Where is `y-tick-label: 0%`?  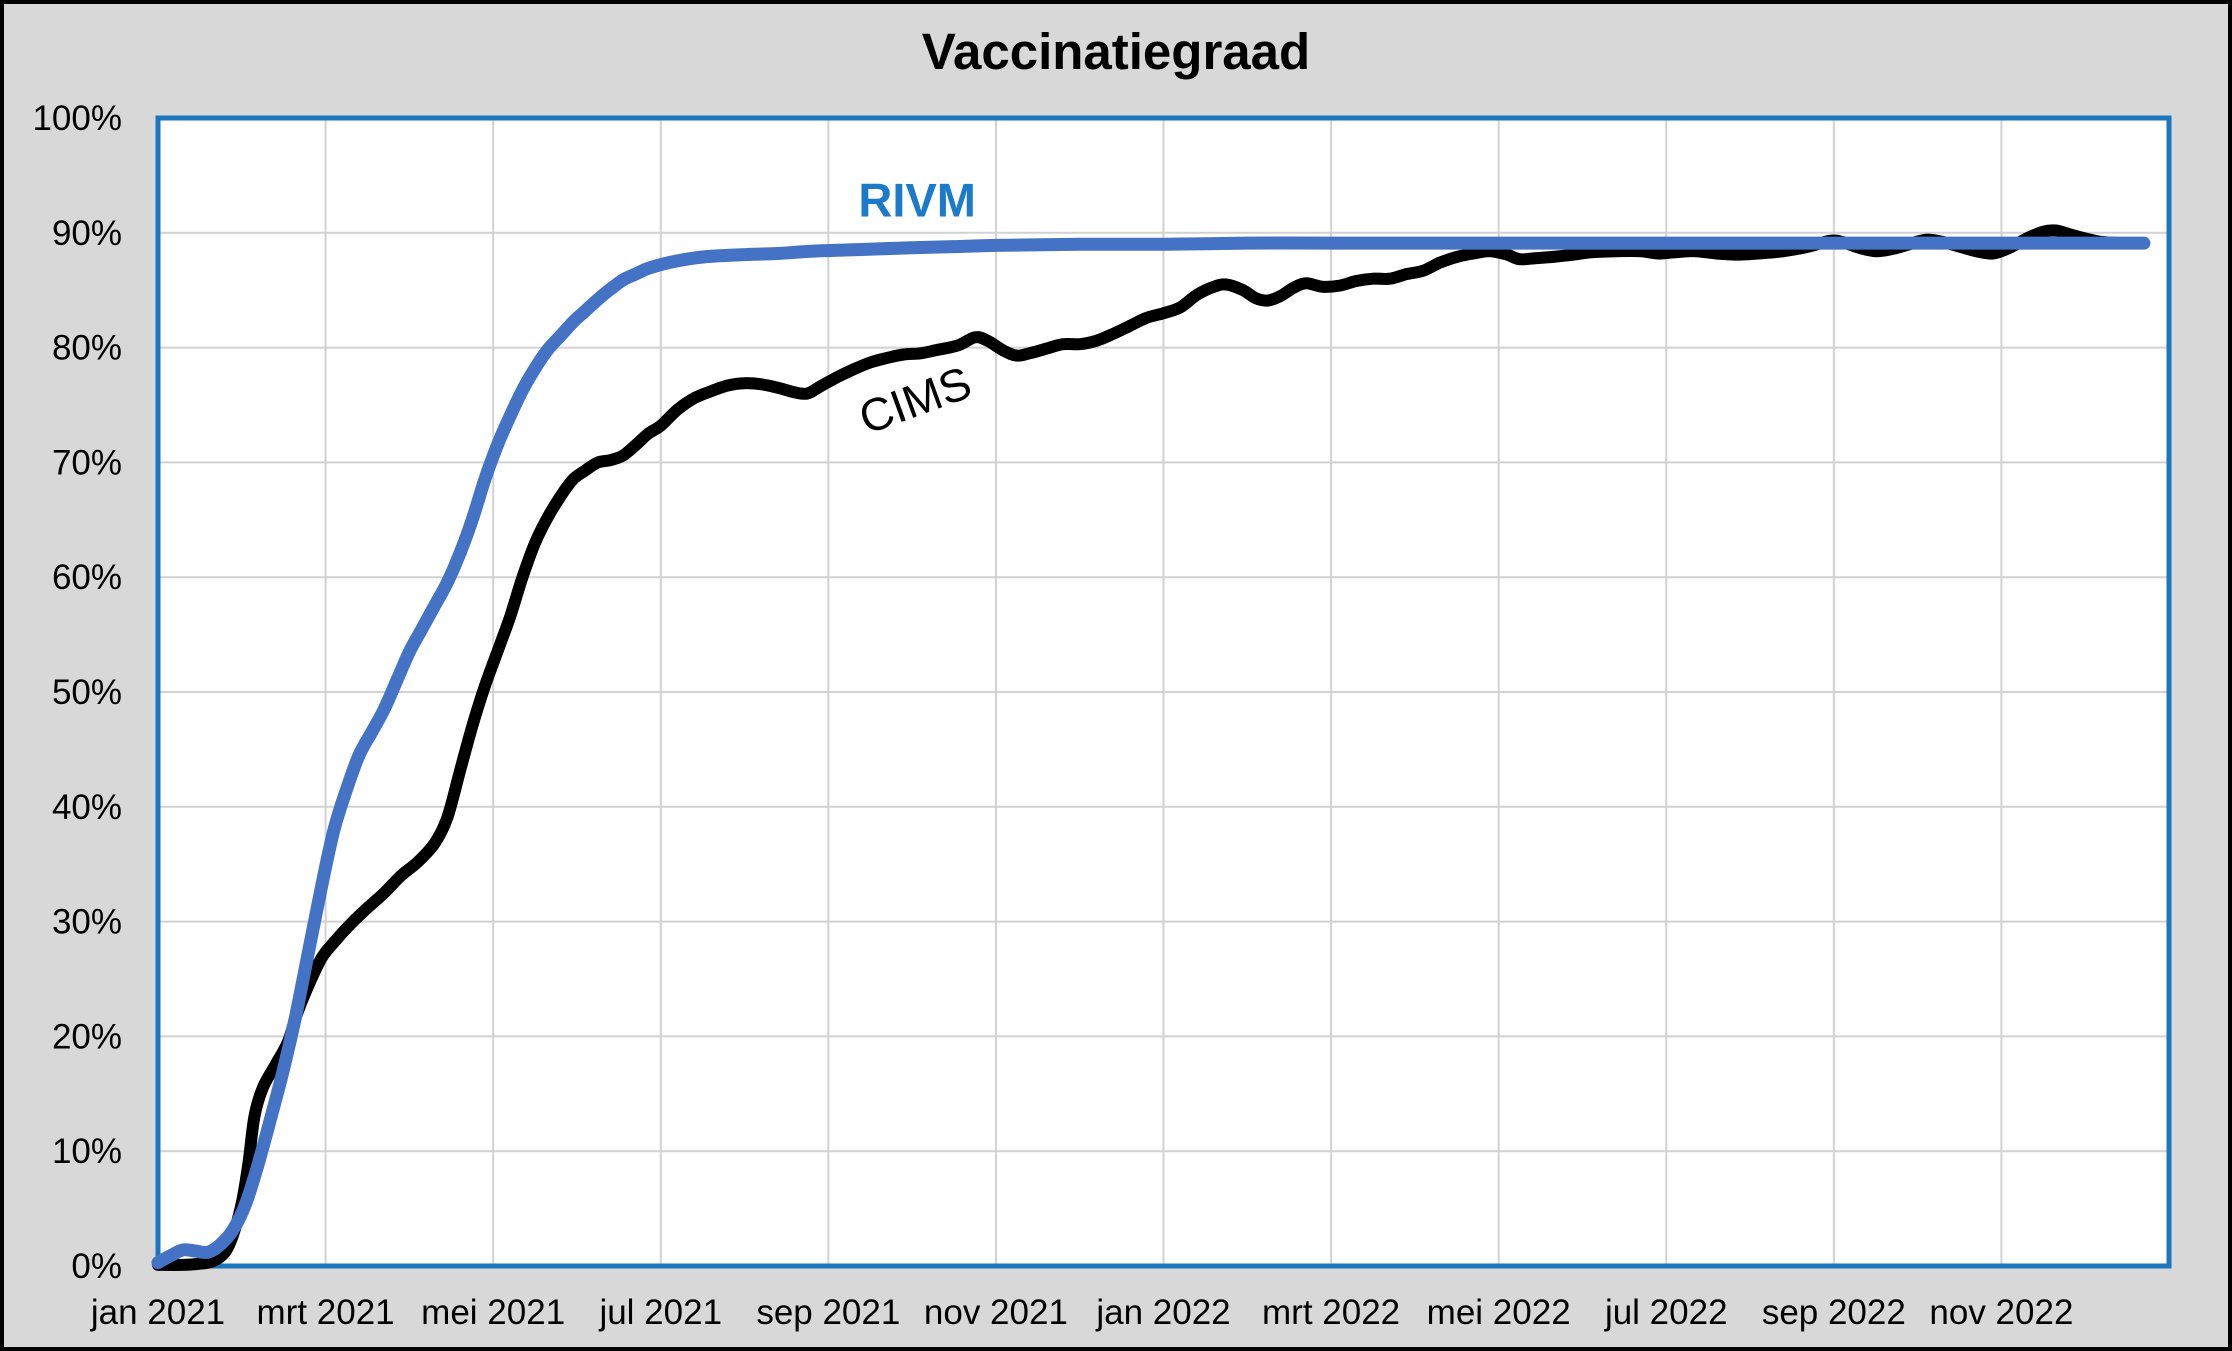 y-tick-label: 0% is located at coordinates (96, 1266).